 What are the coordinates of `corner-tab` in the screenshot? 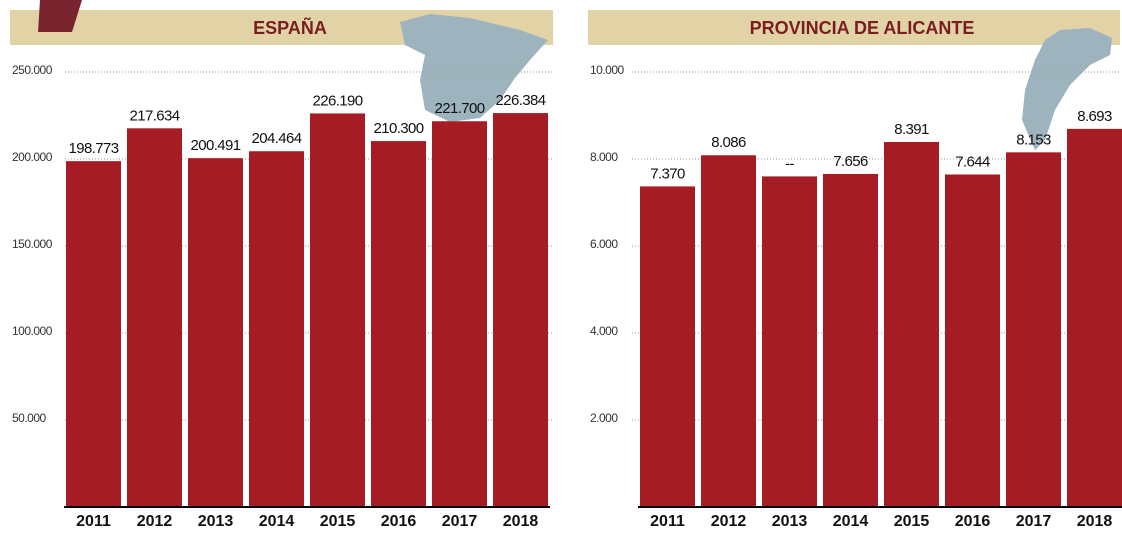 It's located at (60, 16).